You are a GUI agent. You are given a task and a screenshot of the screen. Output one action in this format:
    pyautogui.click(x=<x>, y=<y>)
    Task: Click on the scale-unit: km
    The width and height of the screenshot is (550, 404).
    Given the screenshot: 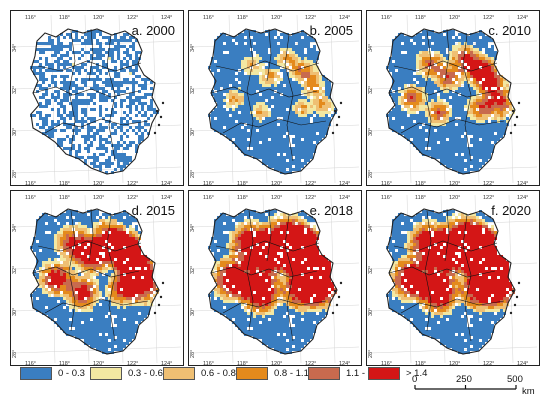 What is the action you would take?
    pyautogui.click(x=528, y=391)
    